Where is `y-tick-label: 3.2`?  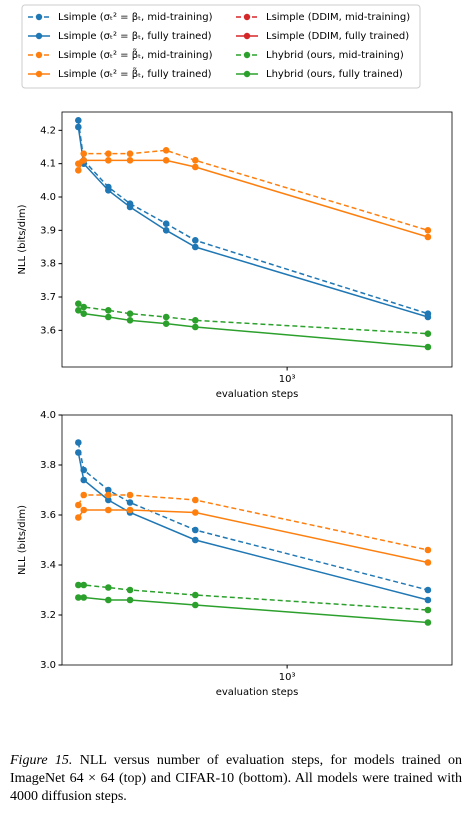
y-tick-label: 3.2 is located at coordinates (48, 615).